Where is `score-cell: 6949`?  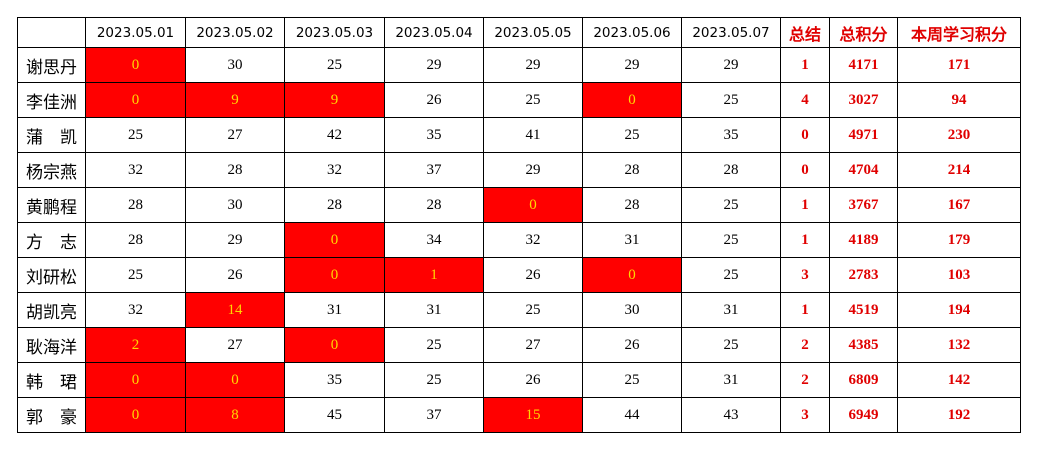
score-cell: 6949 is located at coordinates (863, 415).